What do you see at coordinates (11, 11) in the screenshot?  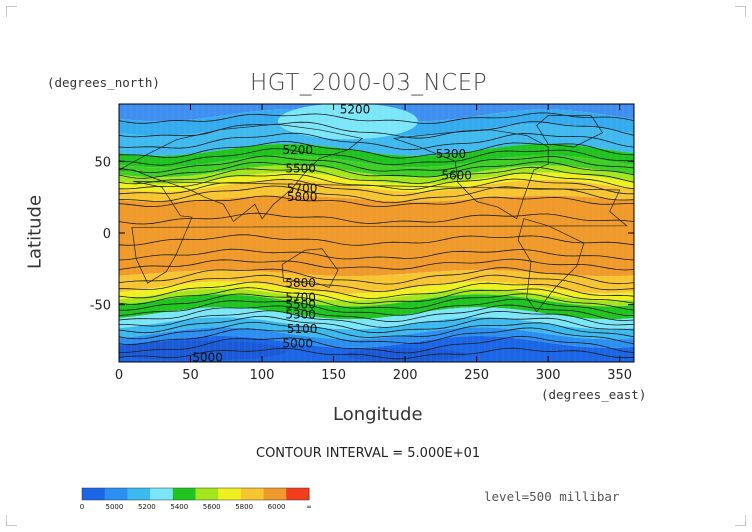 I see `corner-mark-top-left` at bounding box center [11, 11].